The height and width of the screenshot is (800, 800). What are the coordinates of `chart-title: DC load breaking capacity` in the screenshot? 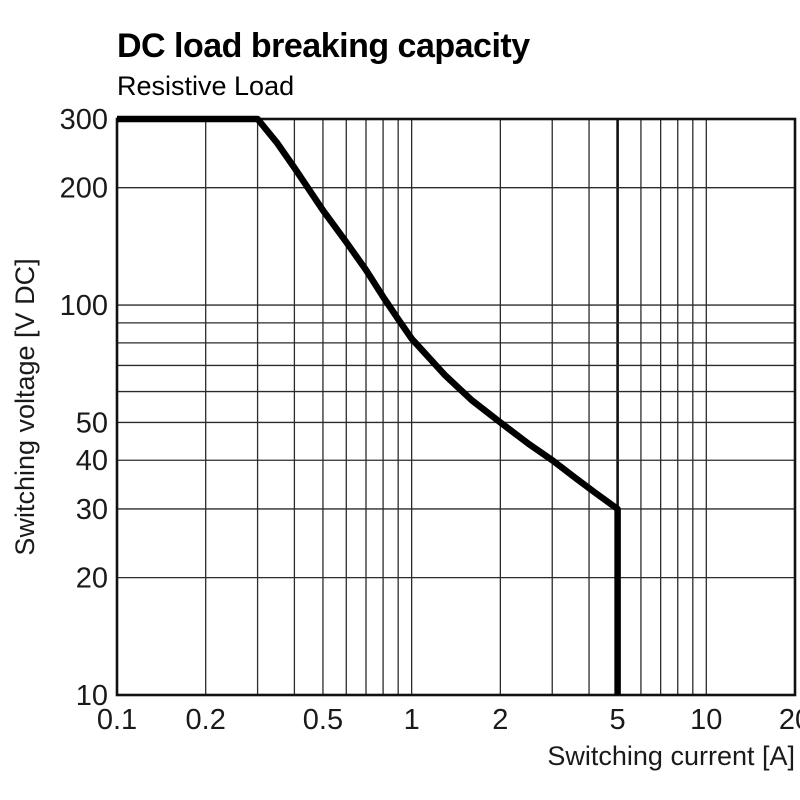 It's located at (323, 46).